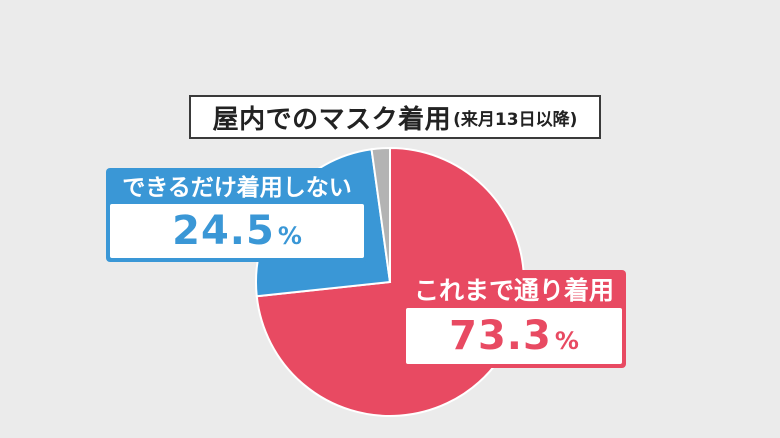 The image size is (780, 438). I want to click on pie-slice-other, so click(380, 214).